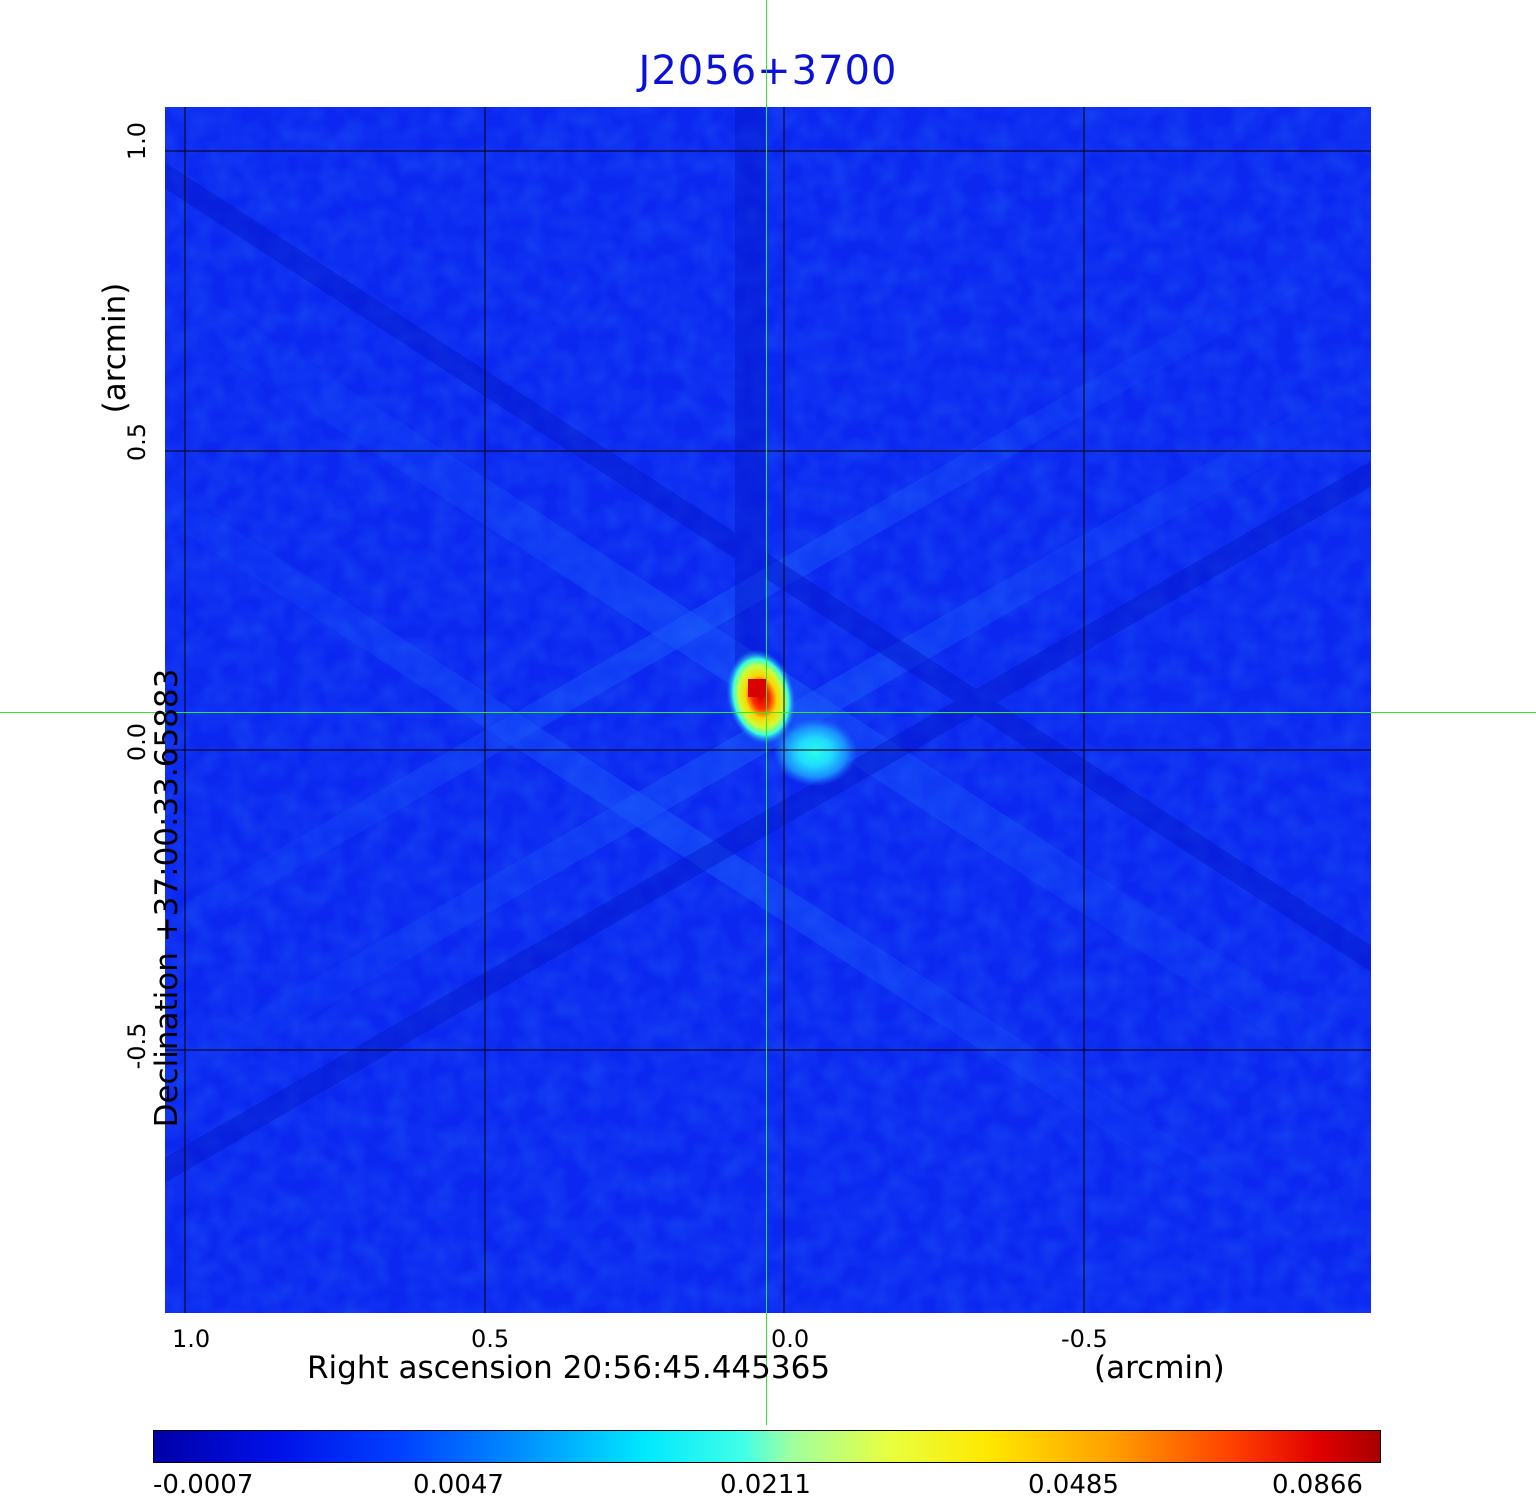 The image size is (1536, 1500). Describe the element at coordinates (137, 442) in the screenshot. I see `y-tick-label: 0.5` at that location.